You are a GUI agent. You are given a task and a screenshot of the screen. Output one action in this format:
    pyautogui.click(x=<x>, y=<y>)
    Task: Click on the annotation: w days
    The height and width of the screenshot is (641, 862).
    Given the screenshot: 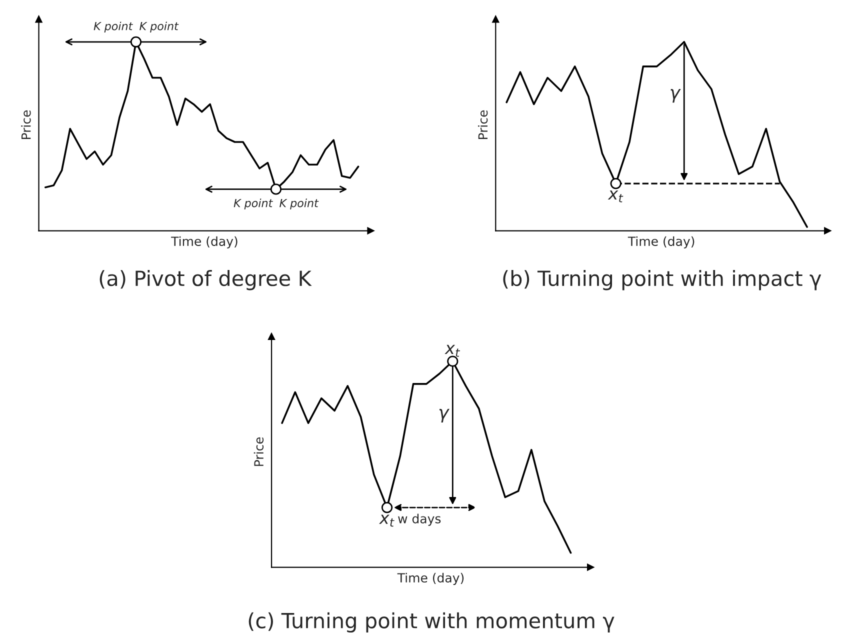 What is the action you would take?
    pyautogui.click(x=419, y=520)
    